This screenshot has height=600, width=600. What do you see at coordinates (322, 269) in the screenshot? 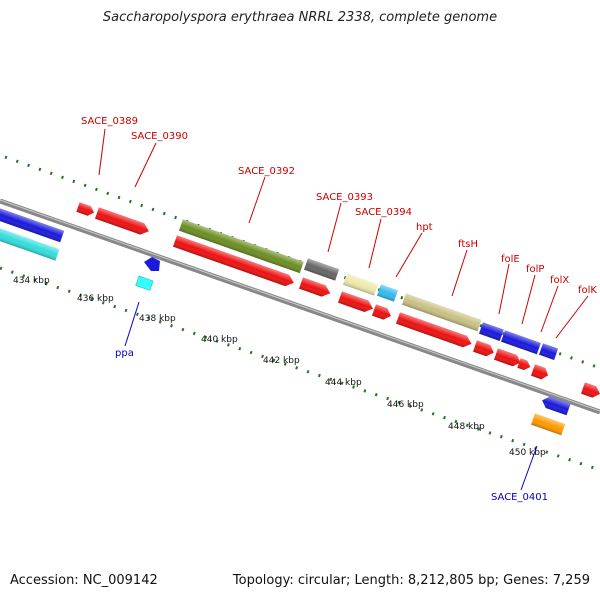
I see `feature-SACE_0393-box` at bounding box center [322, 269].